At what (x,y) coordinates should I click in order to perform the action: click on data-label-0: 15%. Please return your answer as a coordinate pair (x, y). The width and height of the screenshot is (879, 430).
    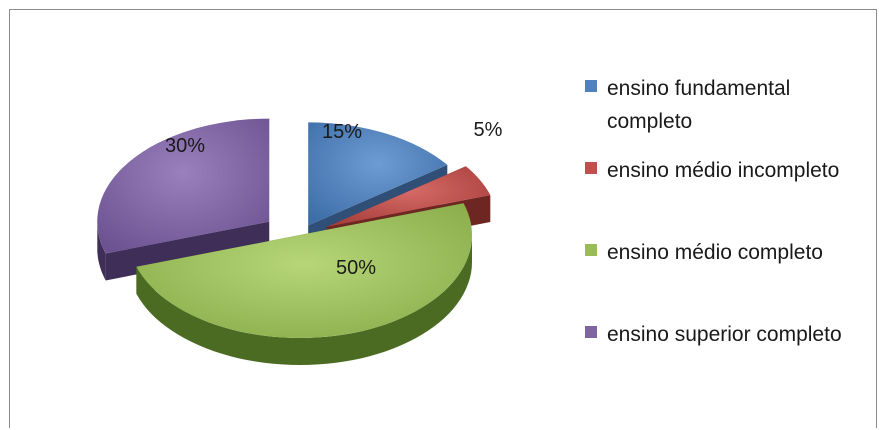
    Looking at the image, I should click on (342, 132).